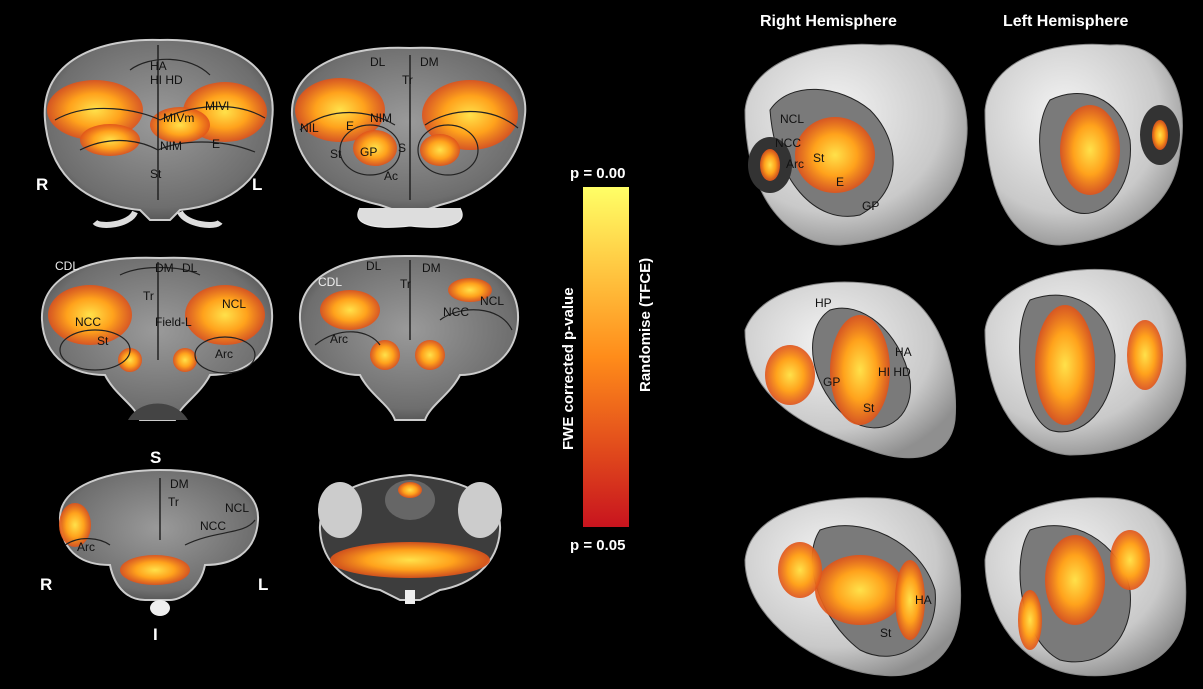  I want to click on header-left-hemisphere: Left Hemisphere, so click(1065, 21).